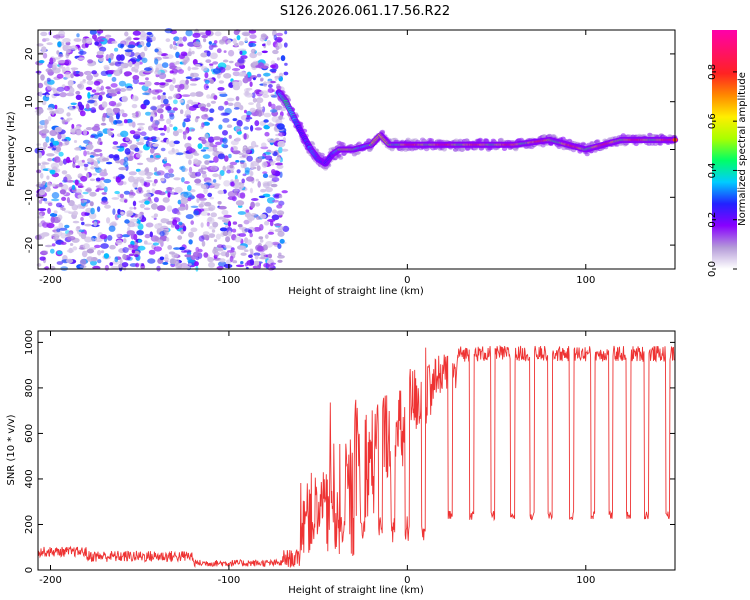 This screenshot has height=600, width=750. I want to click on y-tick-label: -20, so click(29, 245).